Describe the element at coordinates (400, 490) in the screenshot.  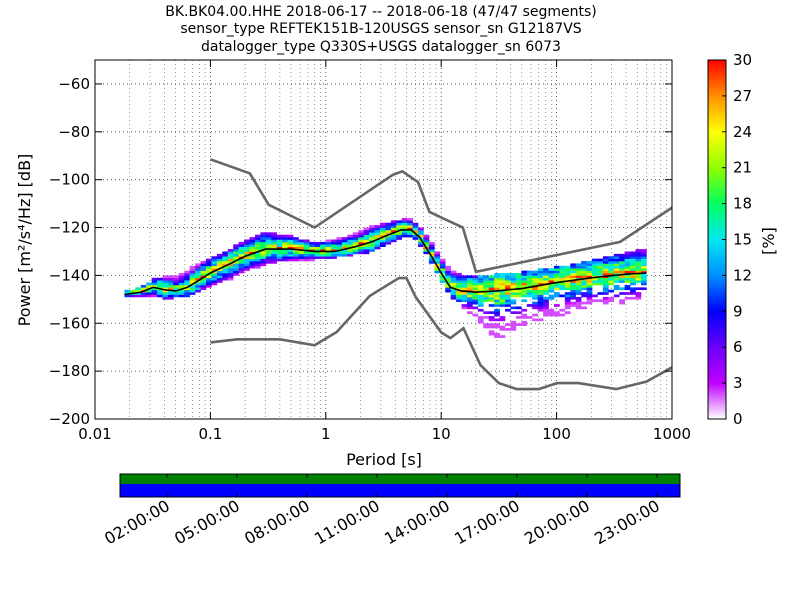
I see `coverage-bar-bottom` at that location.